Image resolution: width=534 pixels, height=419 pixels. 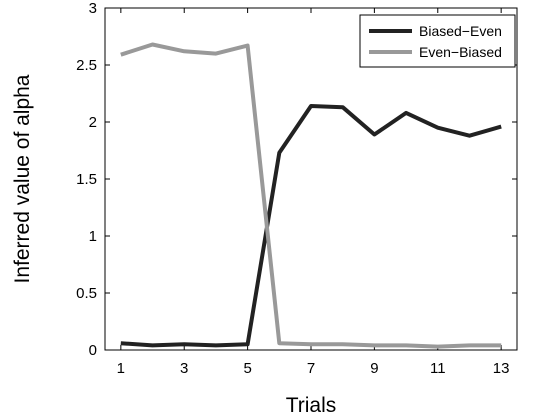 I want to click on y-tick-label: 1.5, so click(x=86, y=179).